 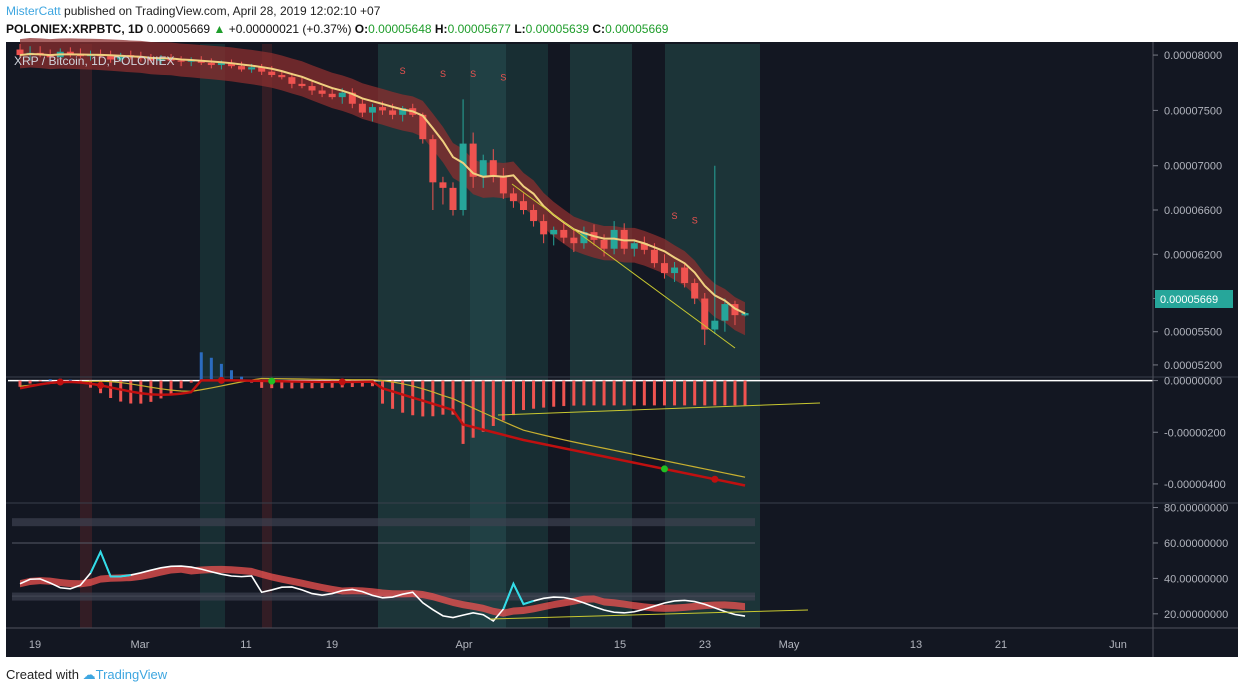 What do you see at coordinates (1196, 579) in the screenshot?
I see `y-tick-label: 40.00000000` at bounding box center [1196, 579].